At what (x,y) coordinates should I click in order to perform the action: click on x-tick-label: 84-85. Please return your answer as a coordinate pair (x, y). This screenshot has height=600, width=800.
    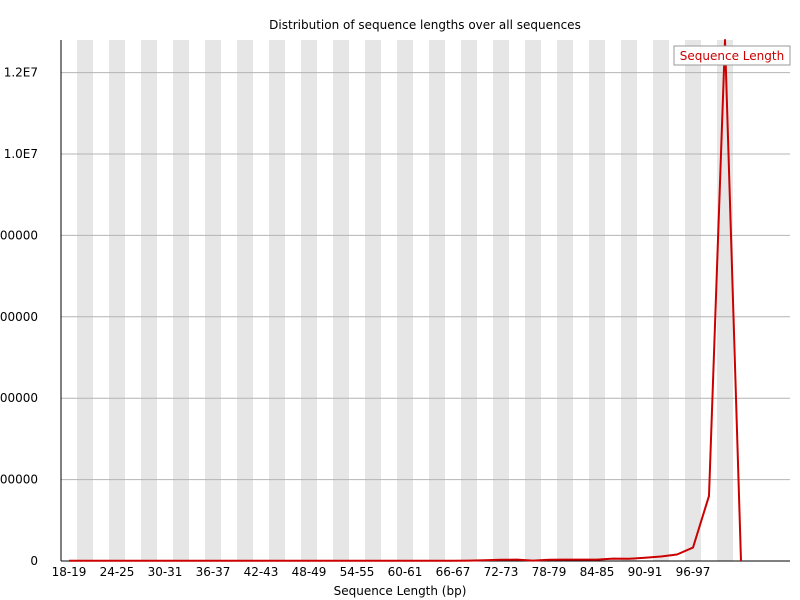
    Looking at the image, I should click on (597, 572).